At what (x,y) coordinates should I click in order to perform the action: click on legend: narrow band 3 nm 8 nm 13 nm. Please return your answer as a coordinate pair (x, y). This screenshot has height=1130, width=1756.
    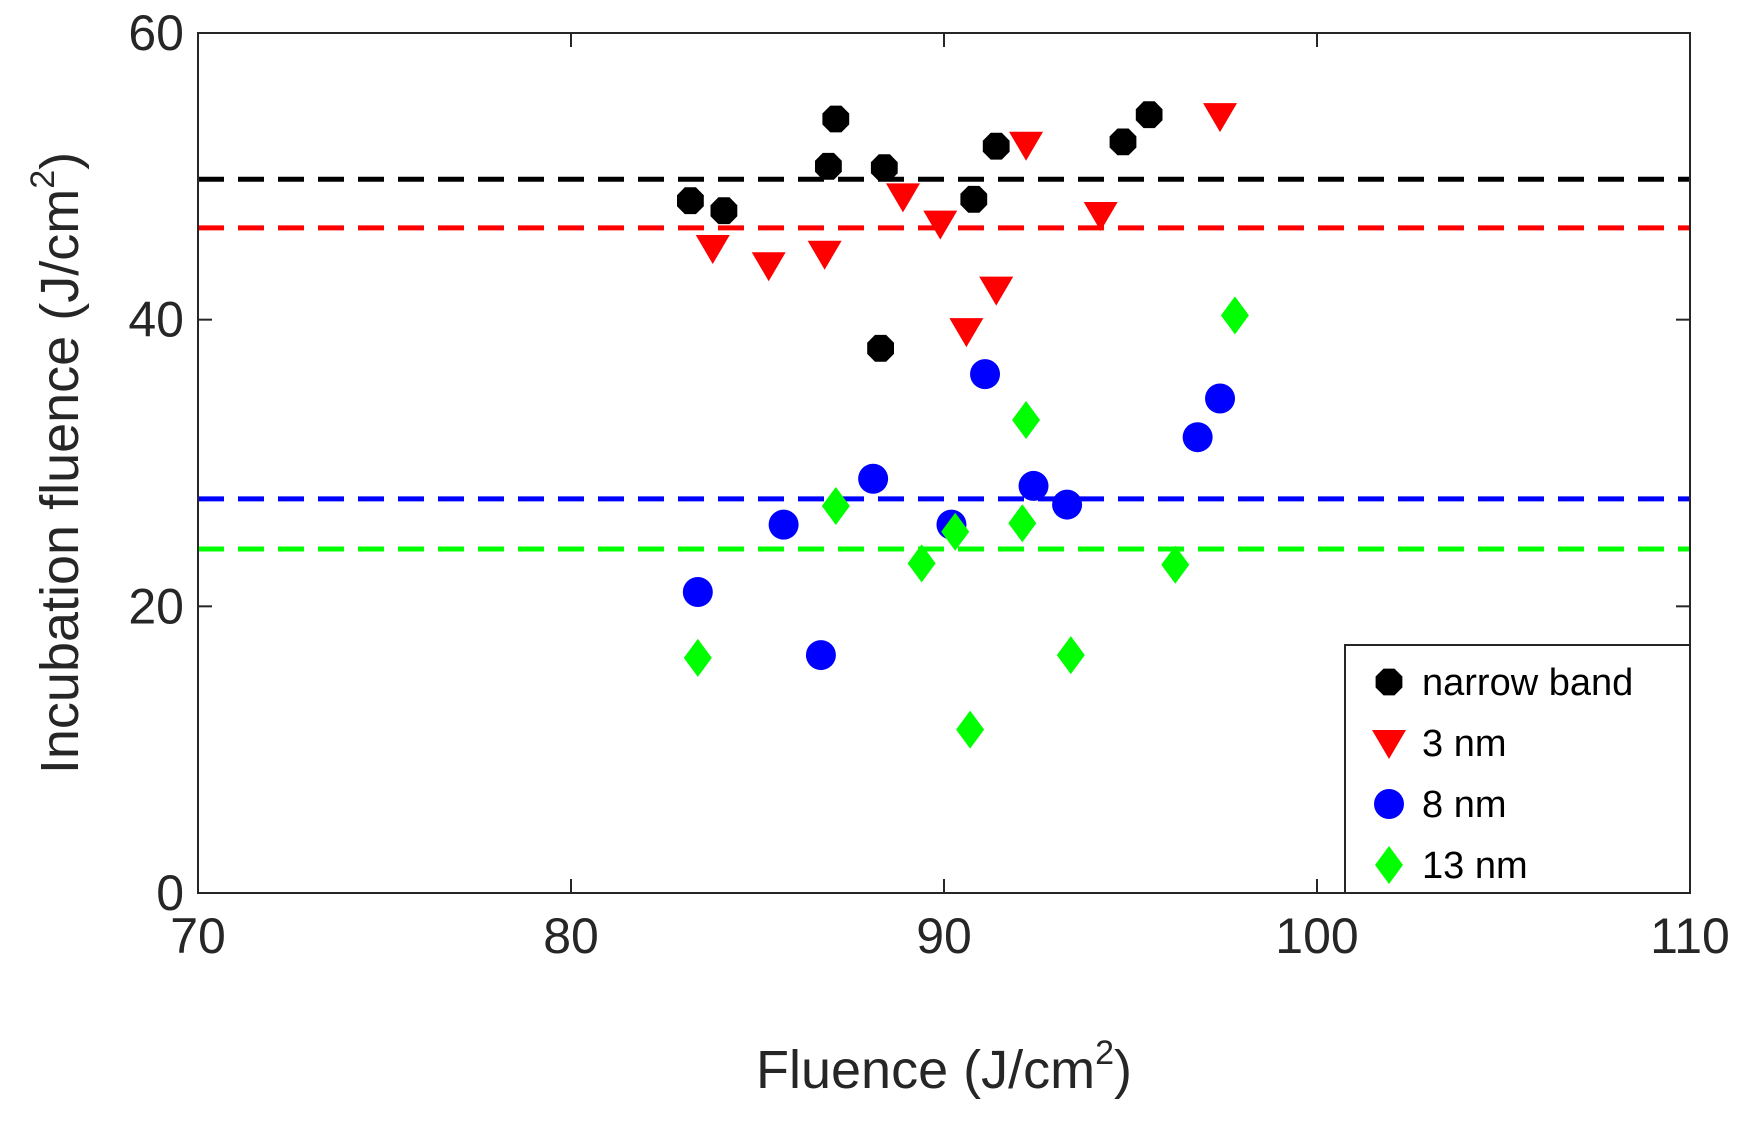
    Looking at the image, I should click on (1517, 769).